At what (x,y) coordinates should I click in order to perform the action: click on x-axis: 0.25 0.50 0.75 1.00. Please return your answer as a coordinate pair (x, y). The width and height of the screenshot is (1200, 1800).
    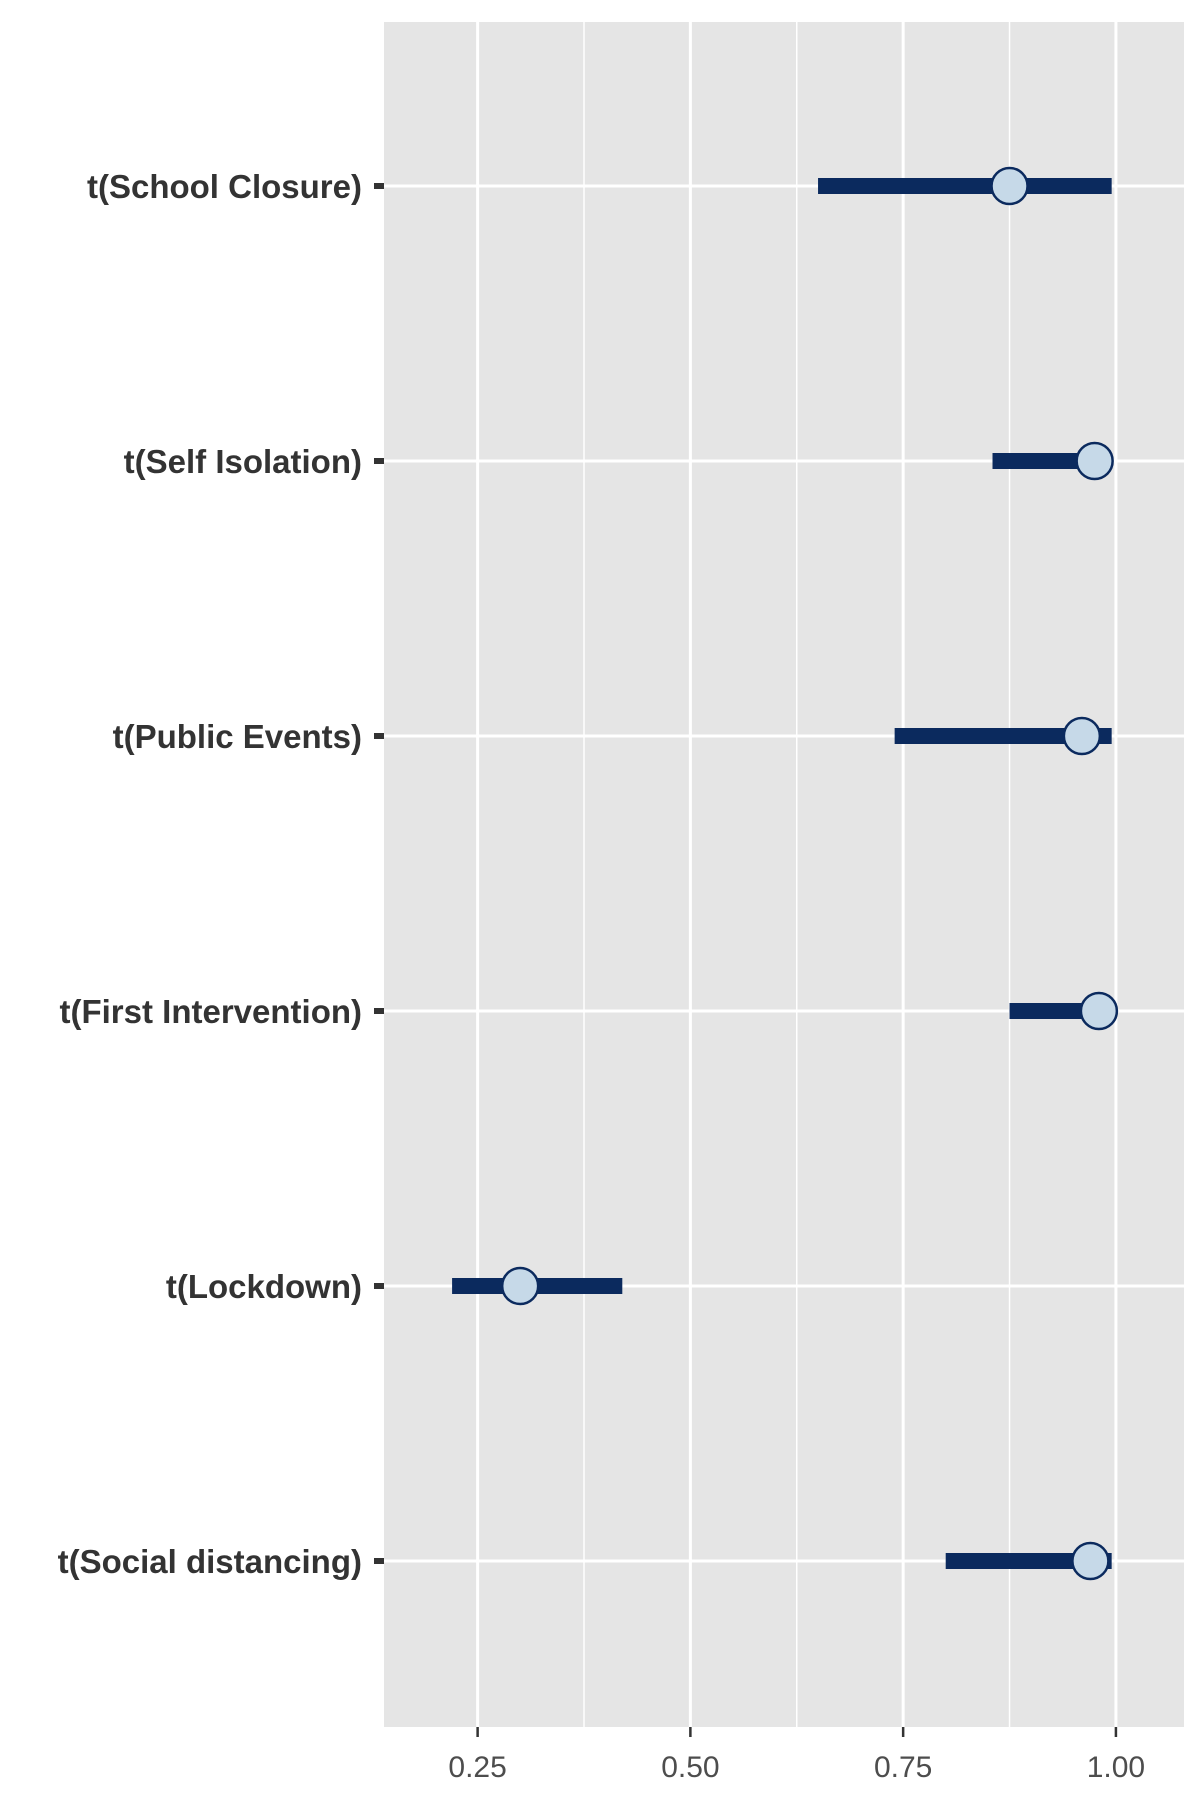
    Looking at the image, I should click on (796, 1755).